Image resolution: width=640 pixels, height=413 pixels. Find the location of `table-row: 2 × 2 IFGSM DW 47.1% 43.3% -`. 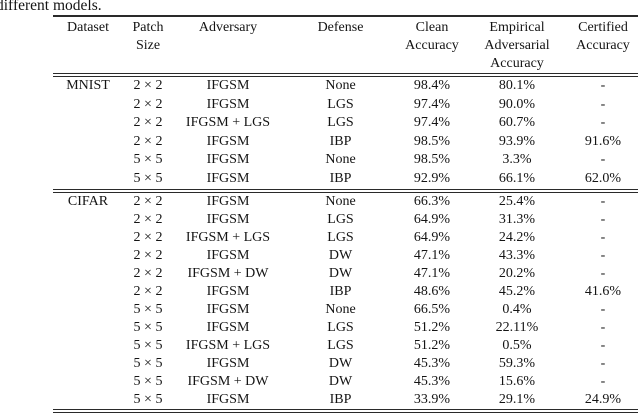

table-row: 2 × 2 IFGSM DW 47.1% 43.3% - is located at coordinates (345, 256).